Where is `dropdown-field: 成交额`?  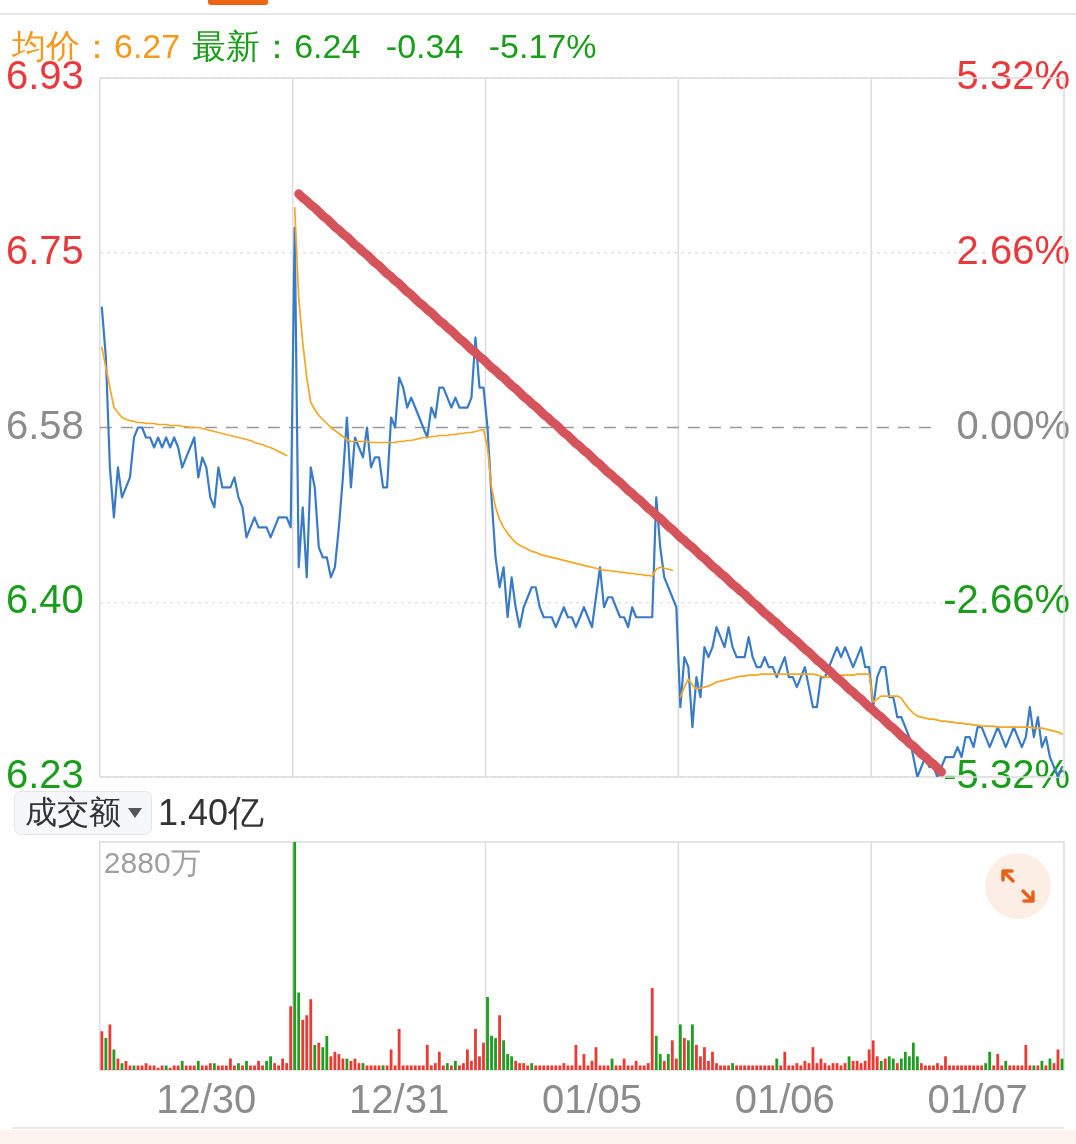
dropdown-field: 成交额 is located at coordinates (83, 813).